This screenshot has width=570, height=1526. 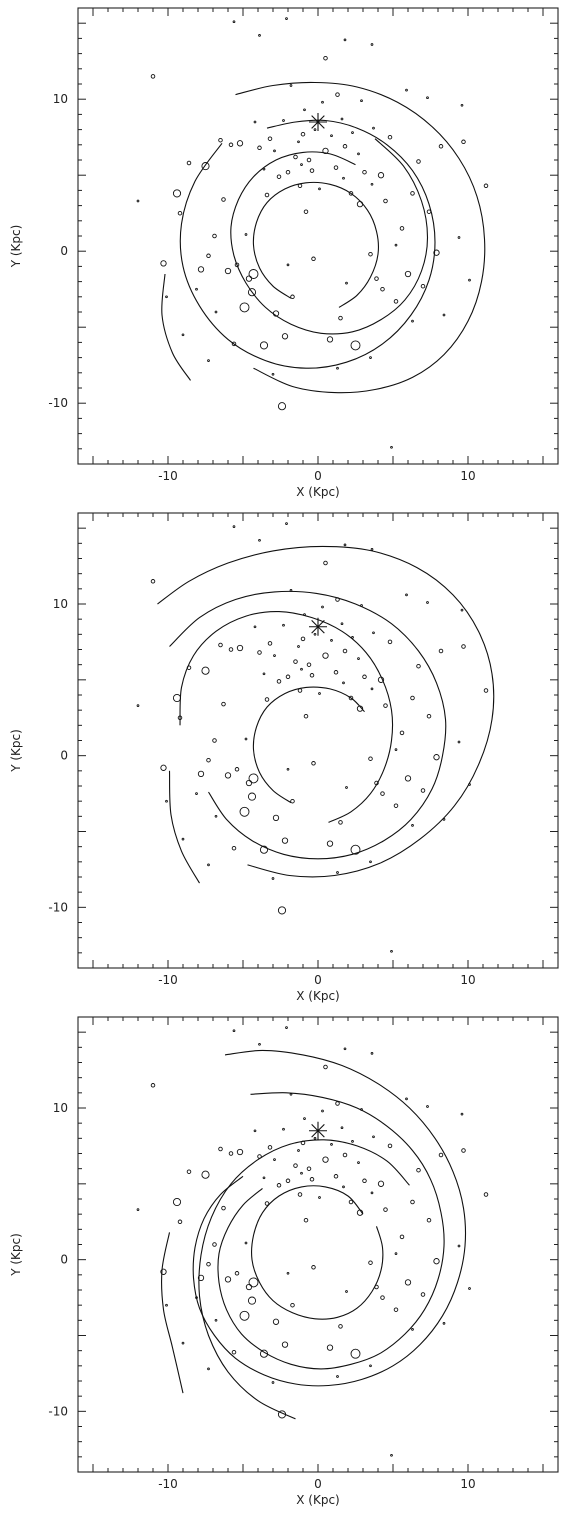 I want to click on x-tick-label: 0, so click(x=318, y=980).